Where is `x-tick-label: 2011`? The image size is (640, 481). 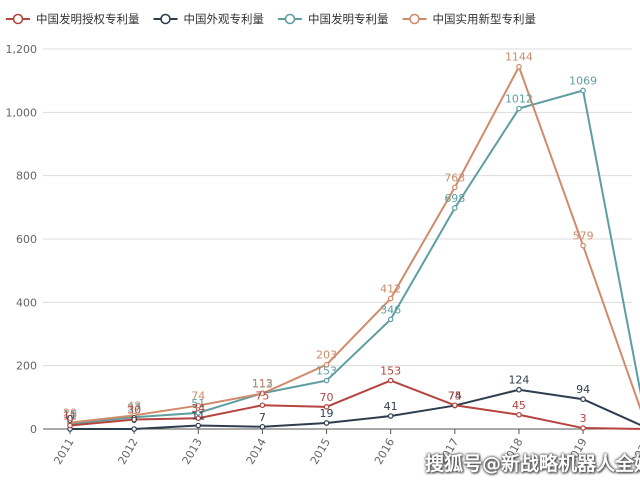 x-tick-label: 2011 is located at coordinates (63, 451).